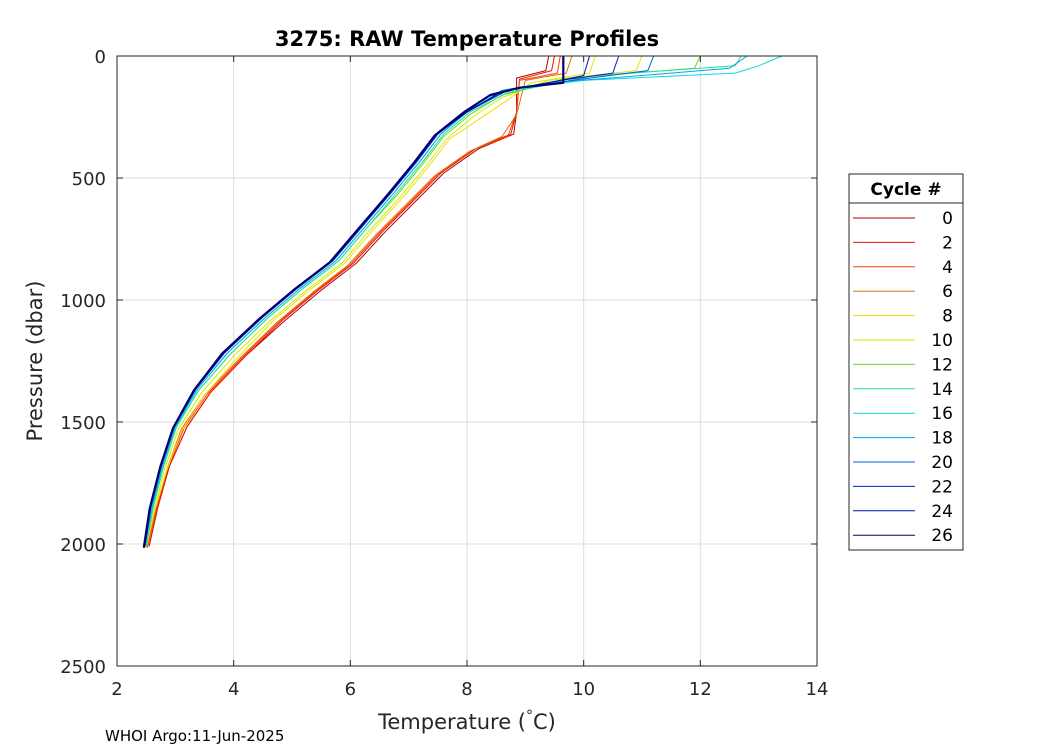  Describe the element at coordinates (529, 716) in the screenshot. I see `degree-symbol: °` at that location.